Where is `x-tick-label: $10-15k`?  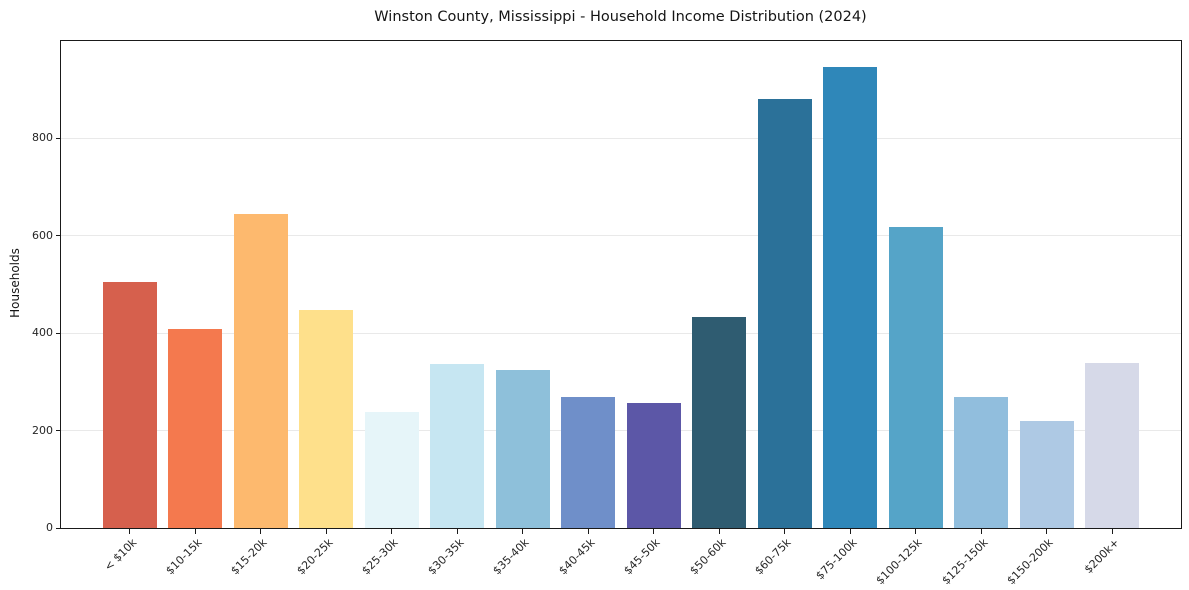 x-tick-label: $10-15k is located at coordinates (184, 557).